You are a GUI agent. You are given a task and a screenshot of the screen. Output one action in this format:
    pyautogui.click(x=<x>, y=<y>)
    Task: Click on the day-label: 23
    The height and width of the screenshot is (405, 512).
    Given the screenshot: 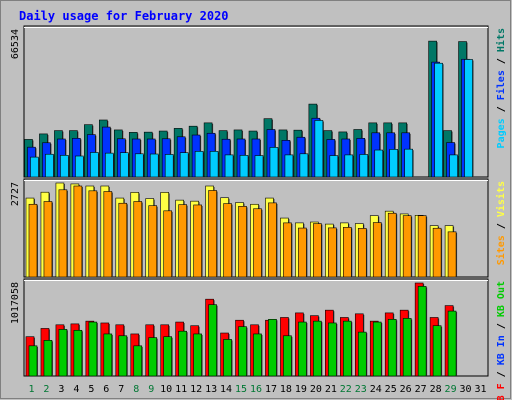 What is the action you would take?
    pyautogui.click(x=361, y=389)
    